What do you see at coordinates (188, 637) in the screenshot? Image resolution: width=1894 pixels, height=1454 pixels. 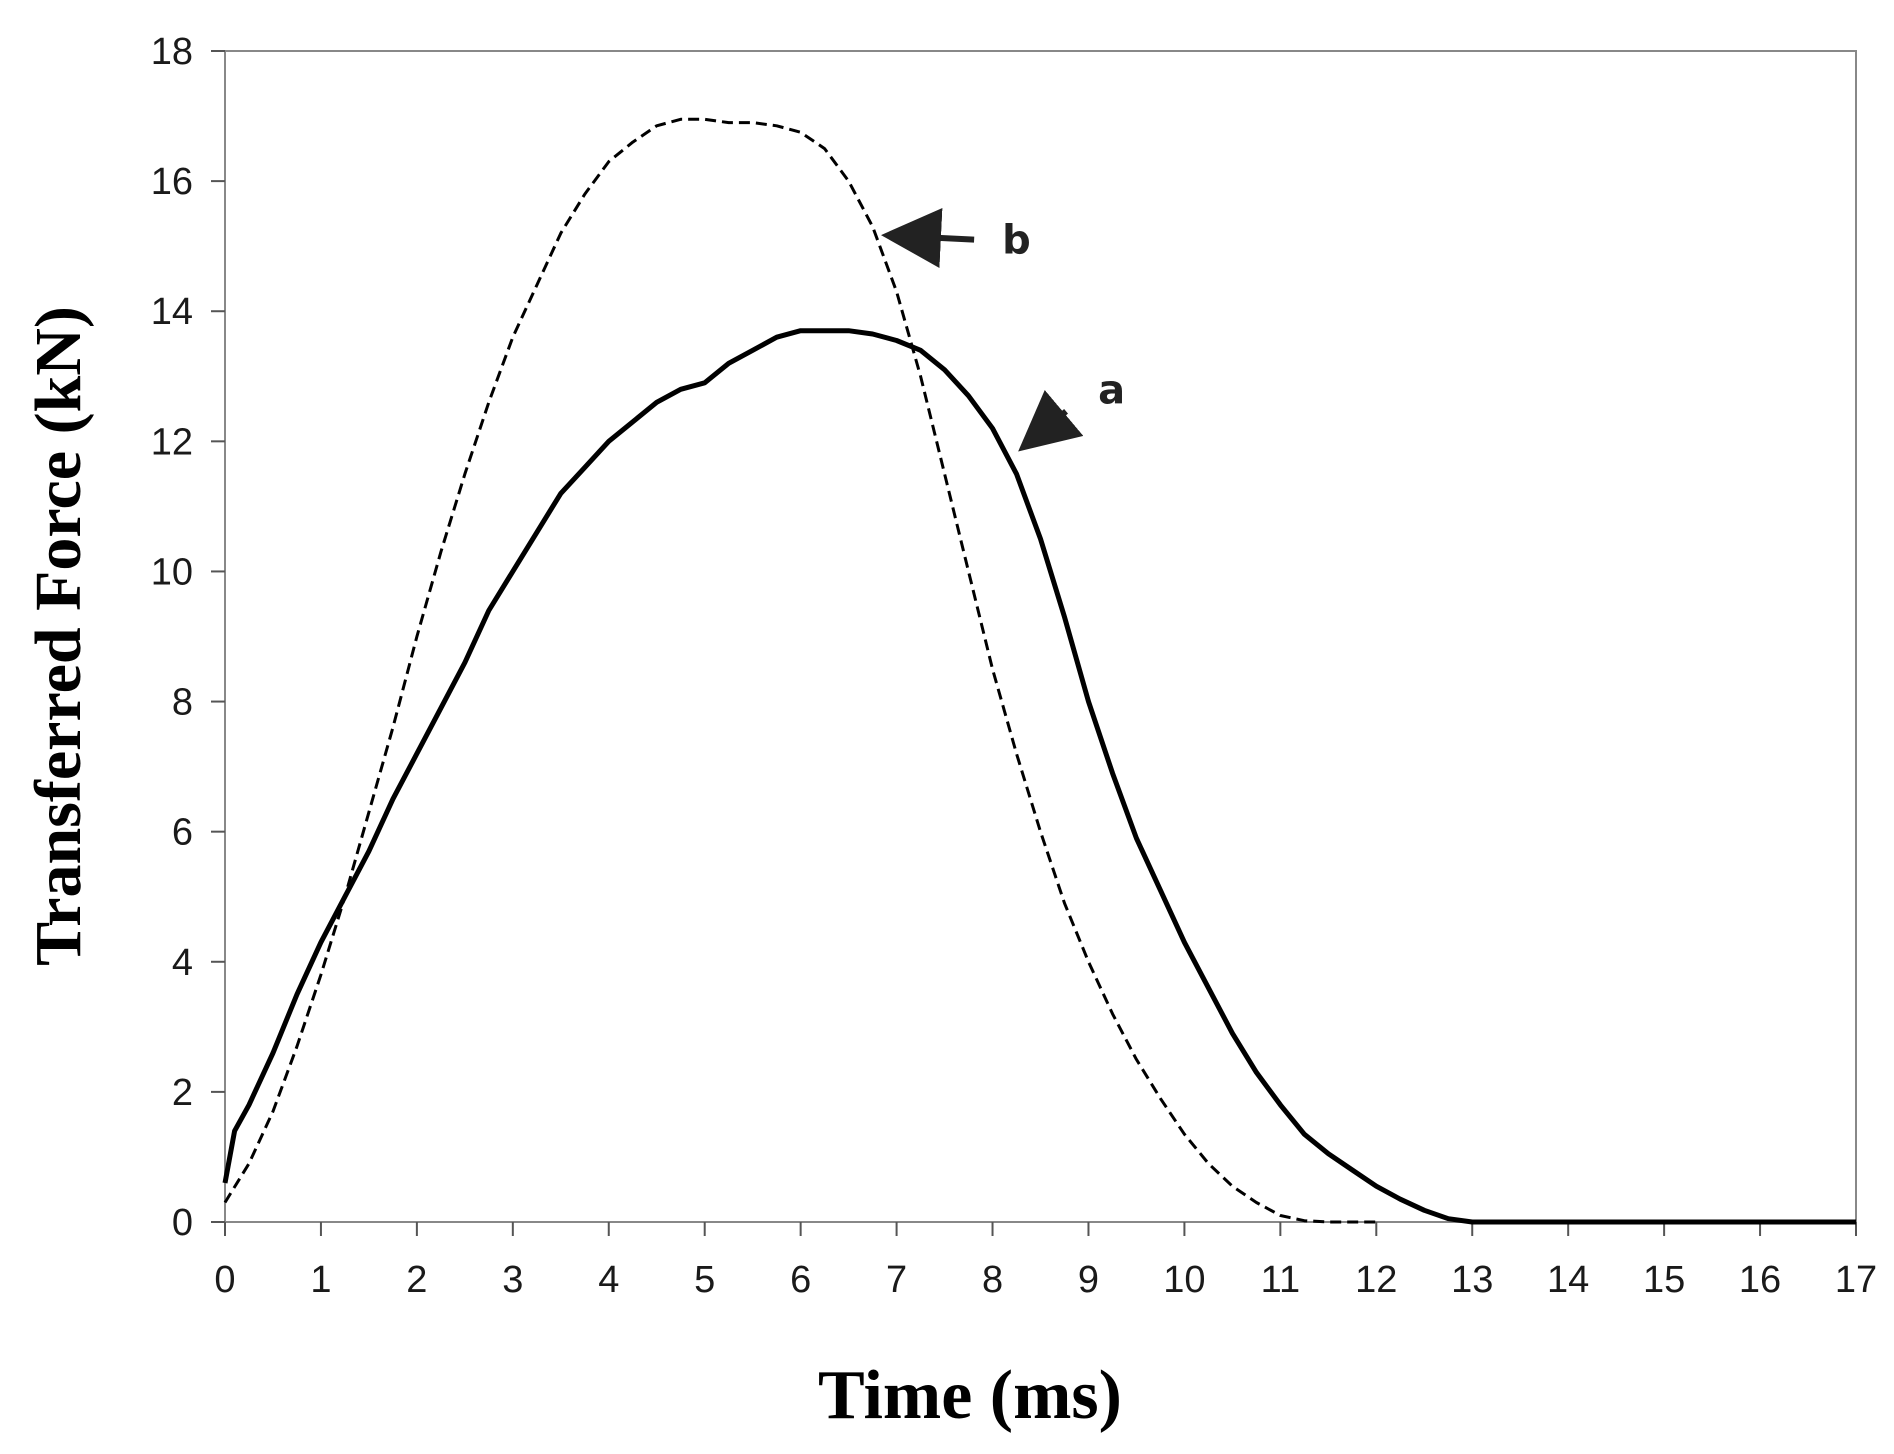 I see `y-axis-ticks: 0 2 4 6 8 10 12 14 16 18` at bounding box center [188, 637].